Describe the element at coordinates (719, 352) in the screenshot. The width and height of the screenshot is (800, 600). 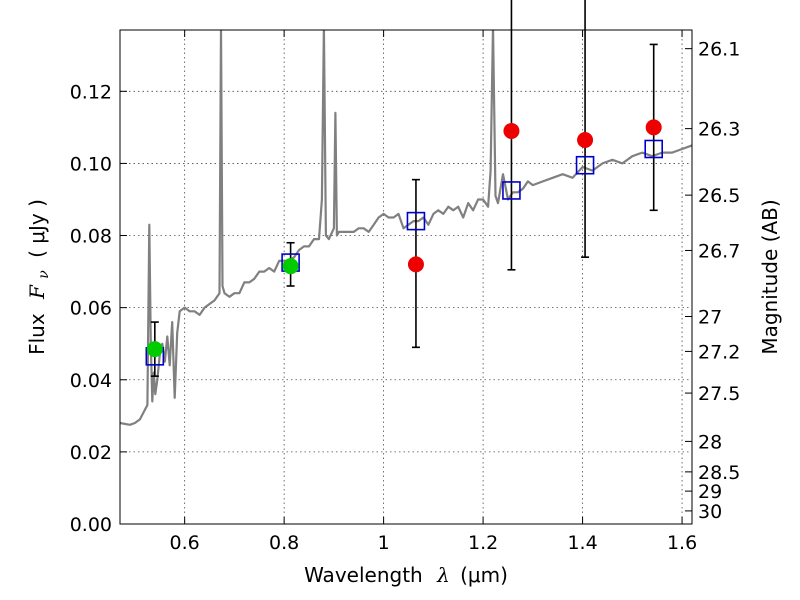
I see `y2-tick-label: 27.2` at that location.